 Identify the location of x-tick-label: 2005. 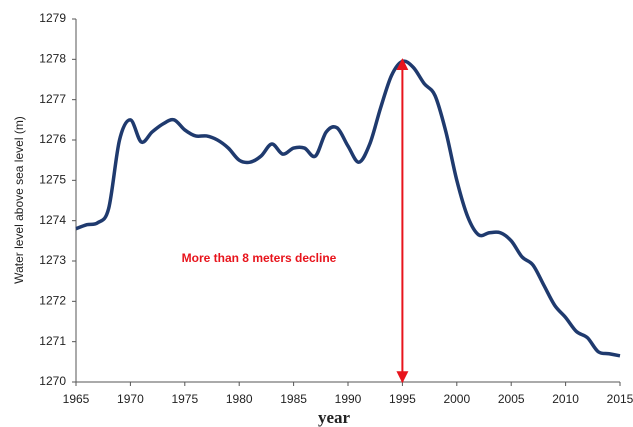
(511, 399).